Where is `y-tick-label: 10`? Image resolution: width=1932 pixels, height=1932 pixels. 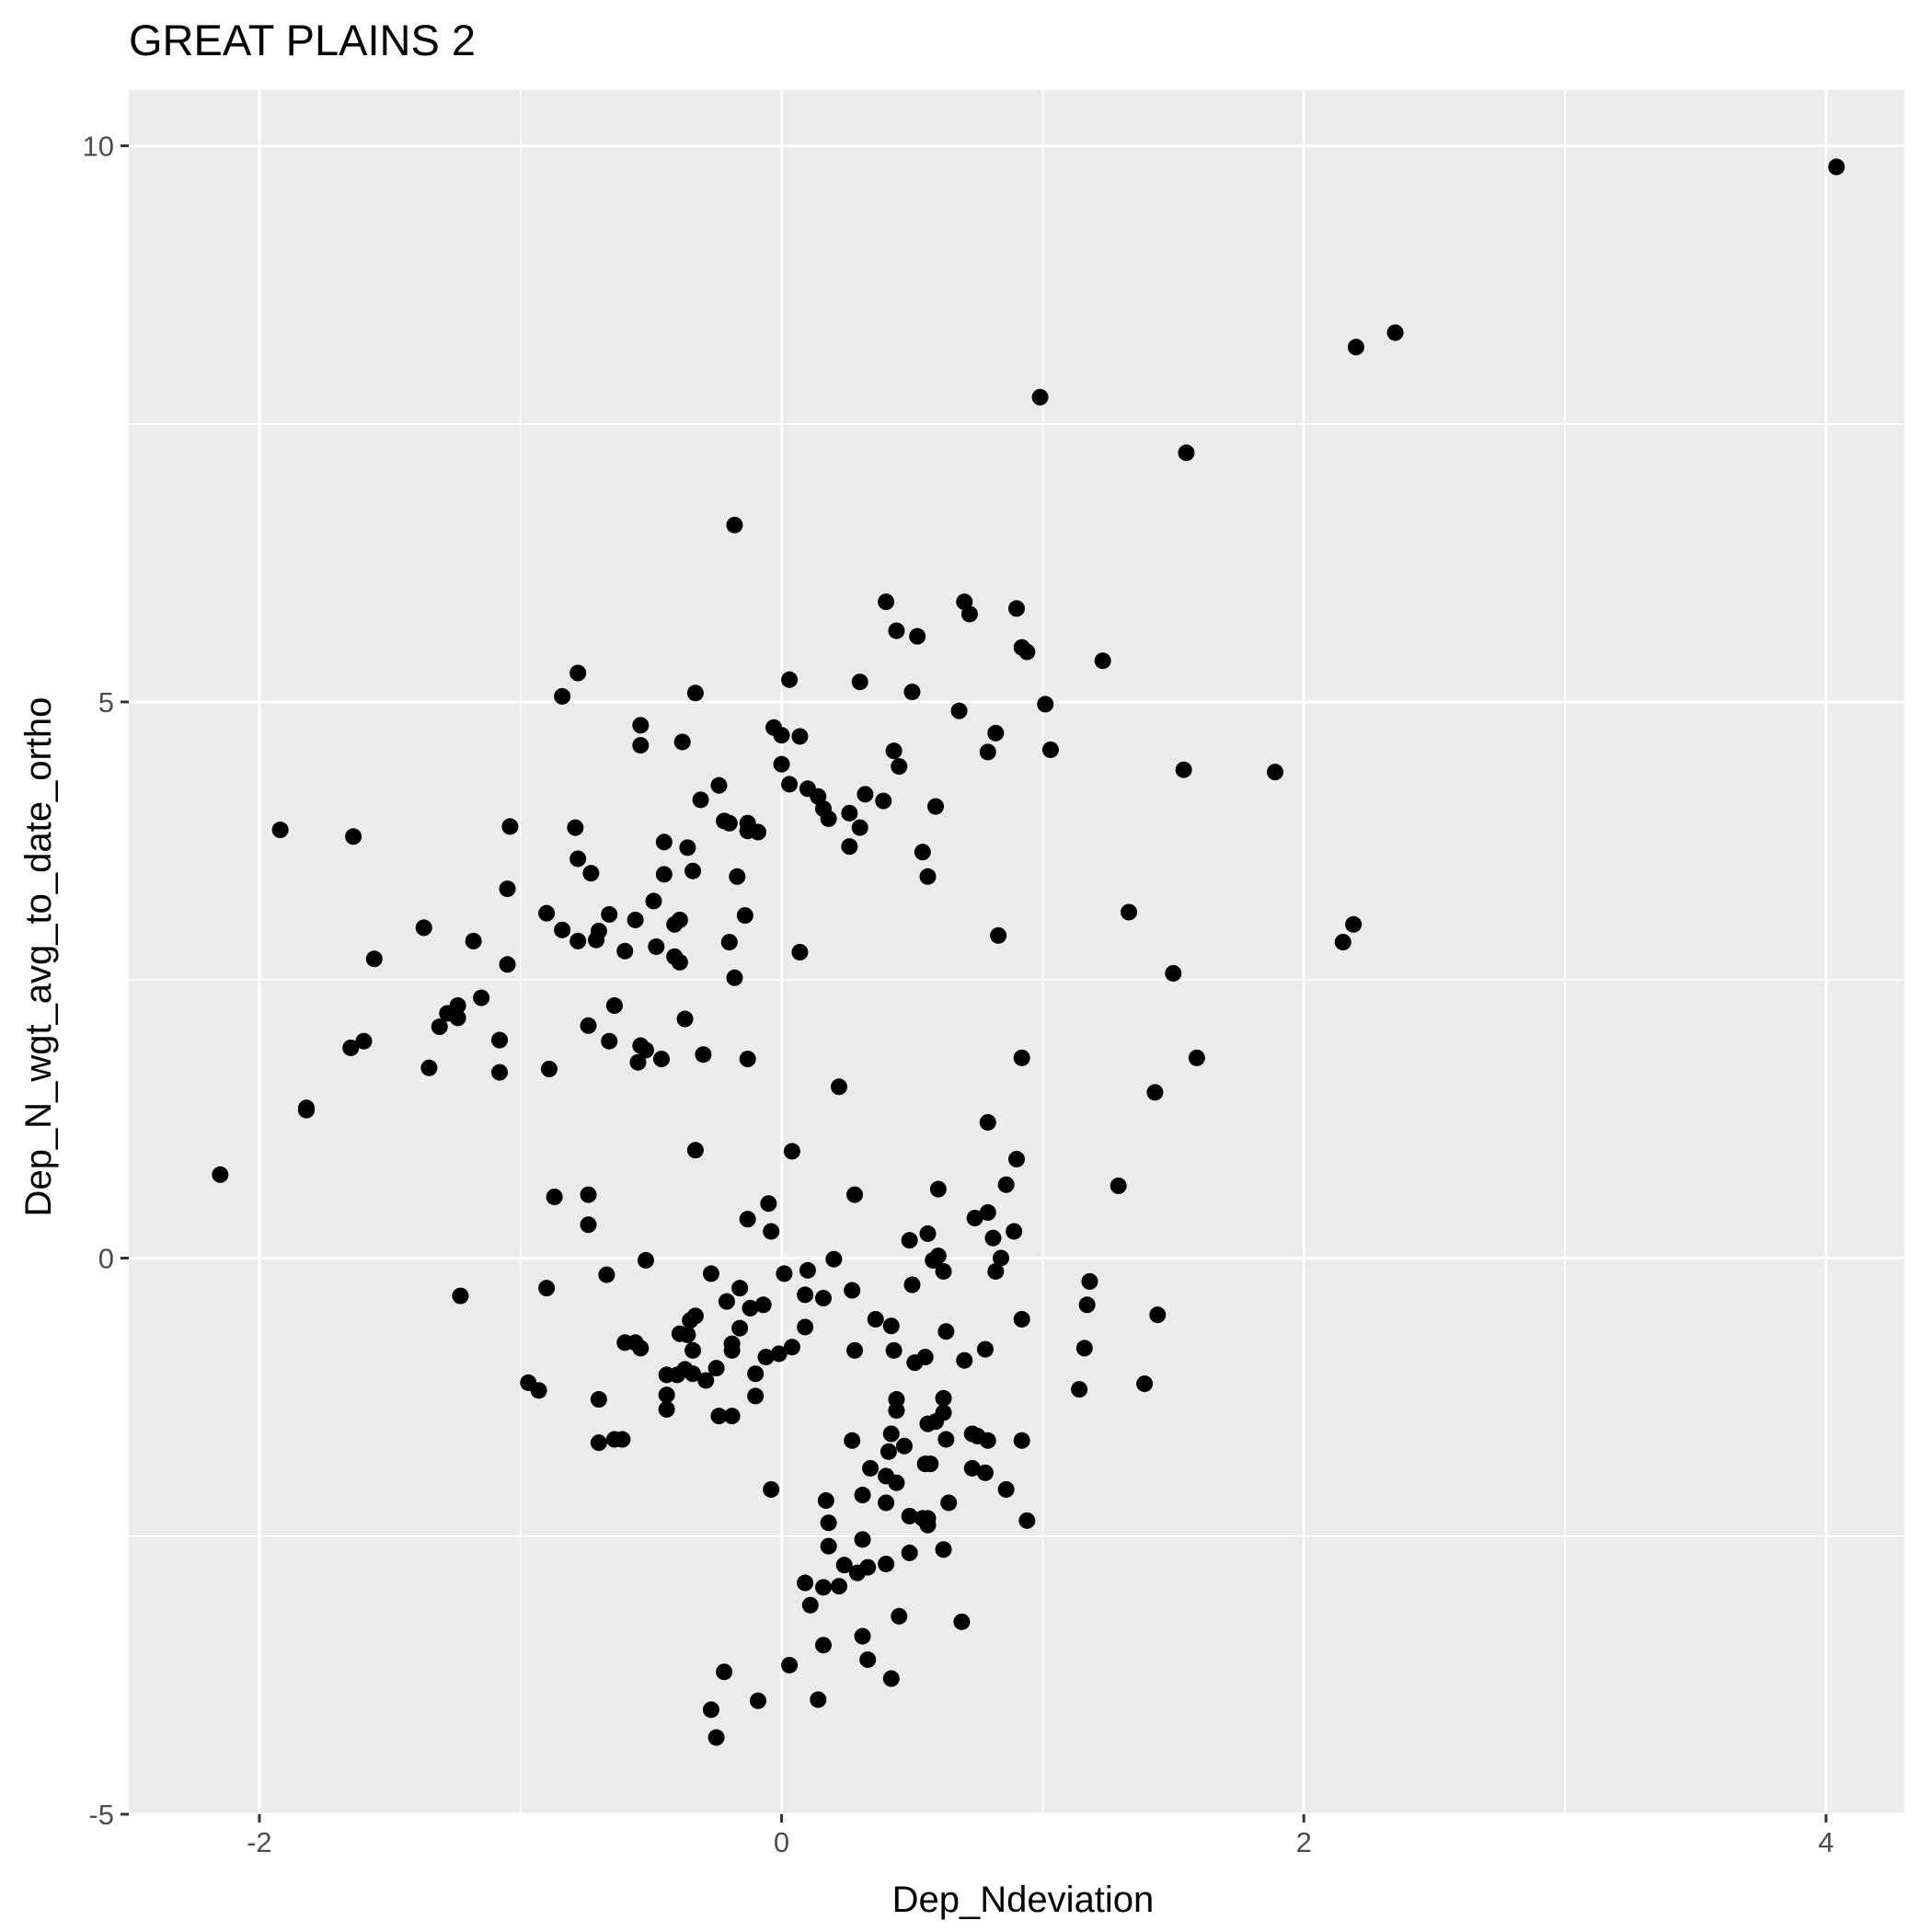
y-tick-label: 10 is located at coordinates (98, 146).